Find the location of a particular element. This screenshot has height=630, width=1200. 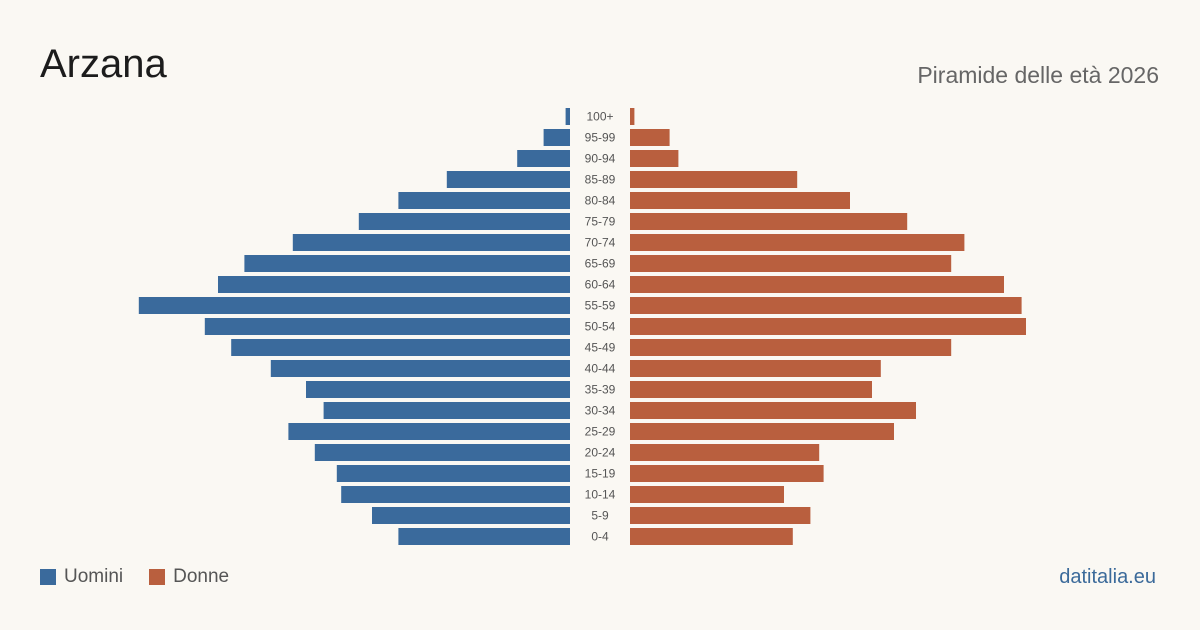

legend-swatch-men is located at coordinates (48, 577).